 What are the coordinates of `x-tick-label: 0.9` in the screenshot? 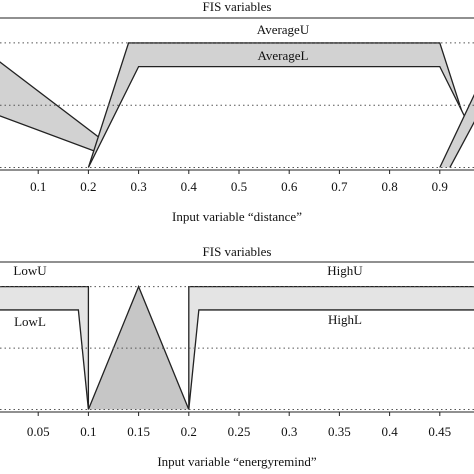 It's located at (440, 186).